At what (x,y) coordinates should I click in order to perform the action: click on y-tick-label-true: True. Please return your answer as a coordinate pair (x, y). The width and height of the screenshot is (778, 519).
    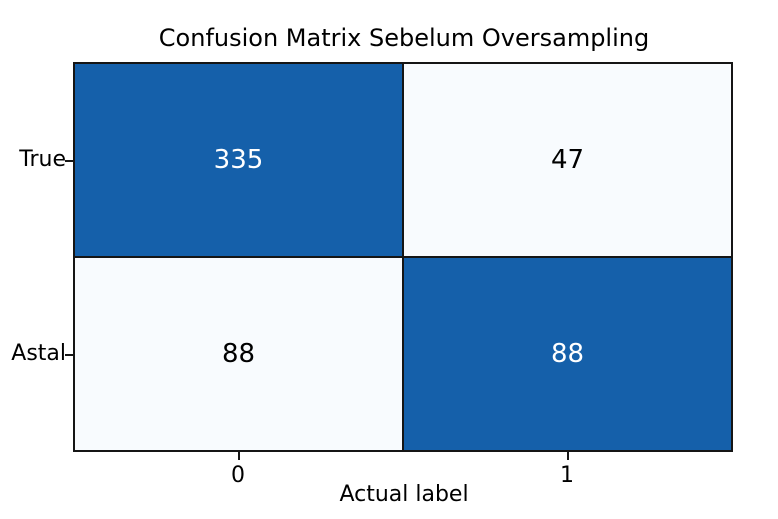
    Looking at the image, I should click on (42, 159).